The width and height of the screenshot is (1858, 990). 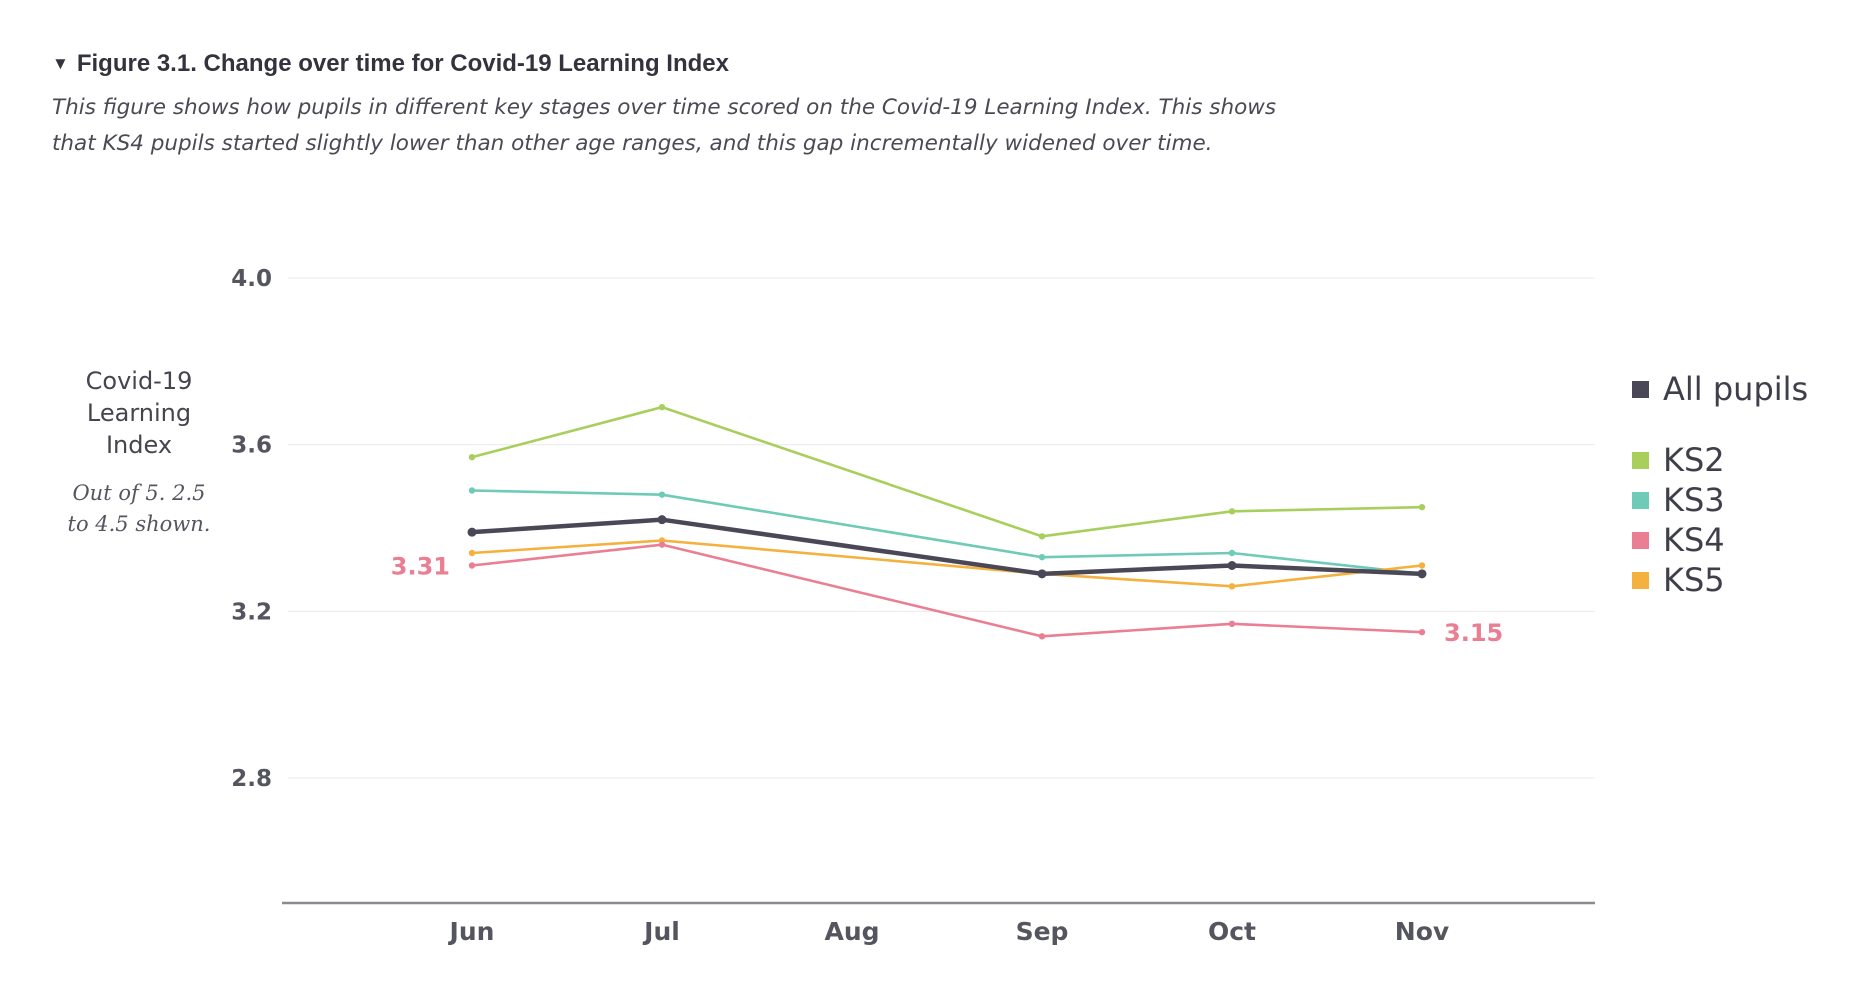 I want to click on y-axis-note-line: to 4.5 shown., so click(x=139, y=524).